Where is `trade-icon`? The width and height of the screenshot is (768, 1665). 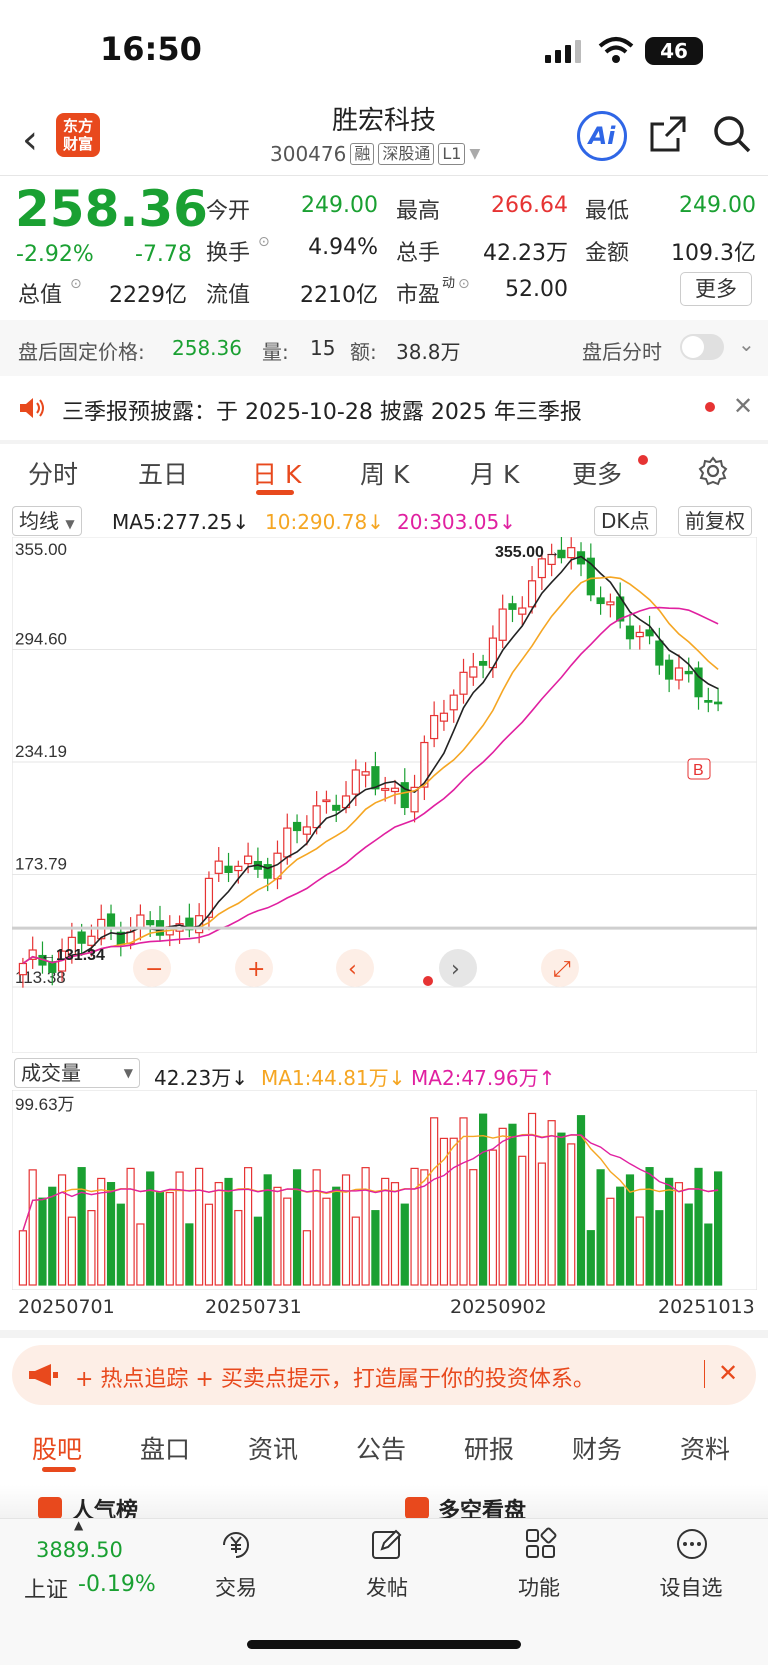
trade-icon is located at coordinates (236, 1545).